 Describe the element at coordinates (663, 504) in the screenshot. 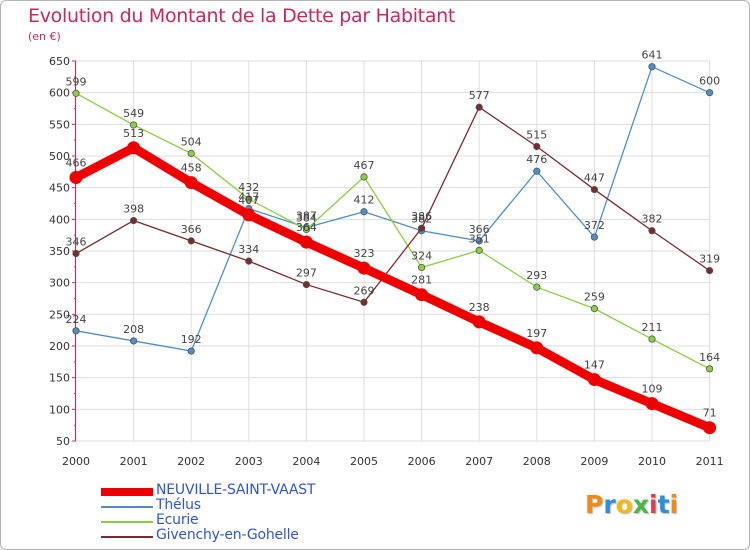

I see `logo-letter: t` at that location.